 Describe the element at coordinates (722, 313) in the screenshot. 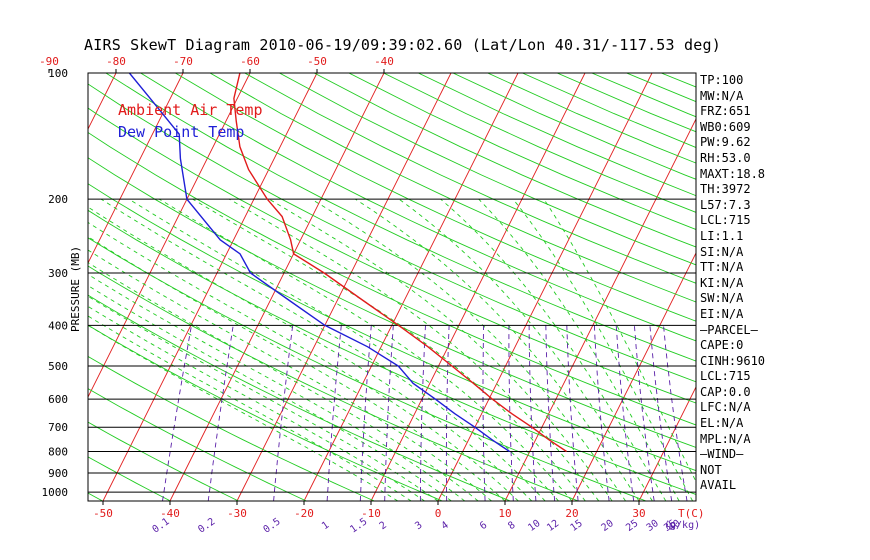

I see `index-item: EI:N/A` at that location.